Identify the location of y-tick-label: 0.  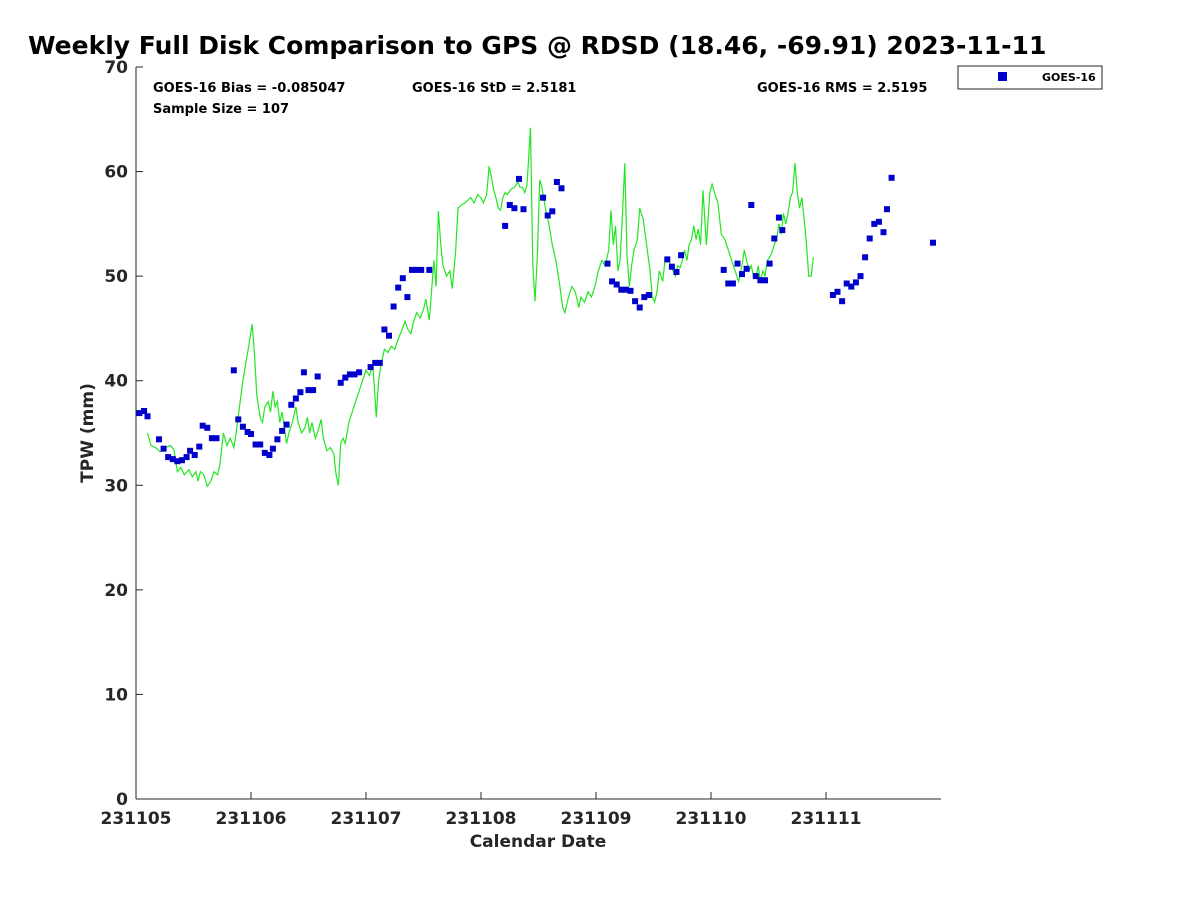
(122, 800).